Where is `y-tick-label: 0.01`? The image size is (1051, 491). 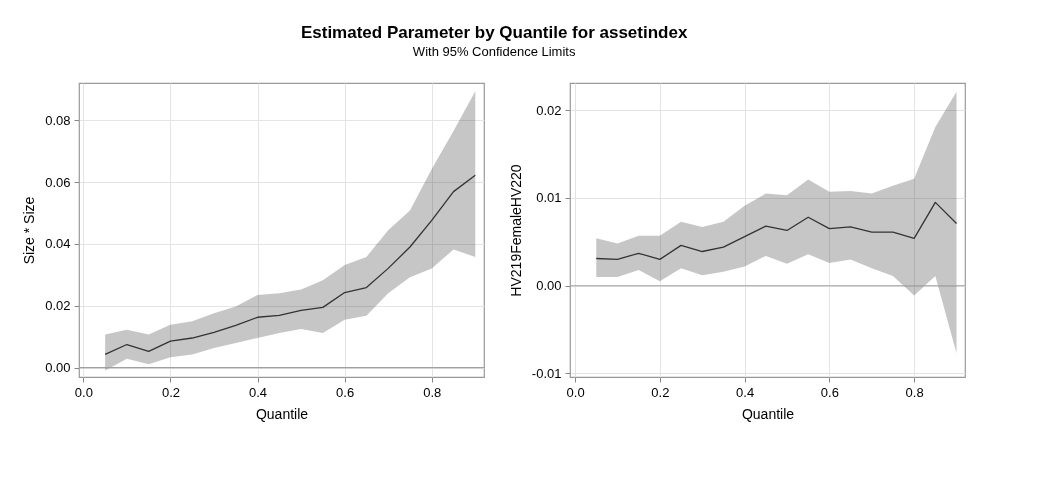
y-tick-label: 0.01 is located at coordinates (549, 198).